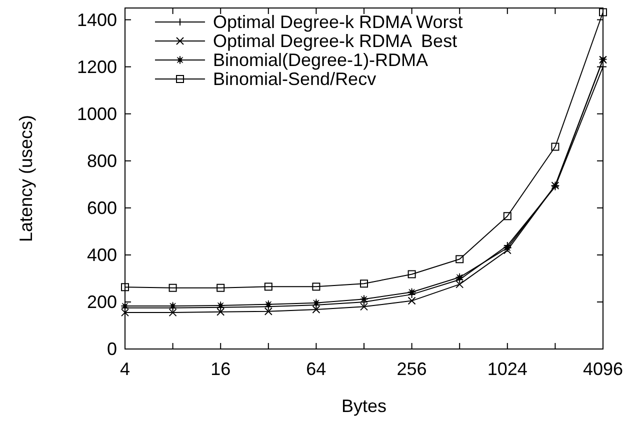 Image resolution: width=625 pixels, height=424 pixels. Describe the element at coordinates (603, 369) in the screenshot. I see `x-tick-label: 4096` at that location.